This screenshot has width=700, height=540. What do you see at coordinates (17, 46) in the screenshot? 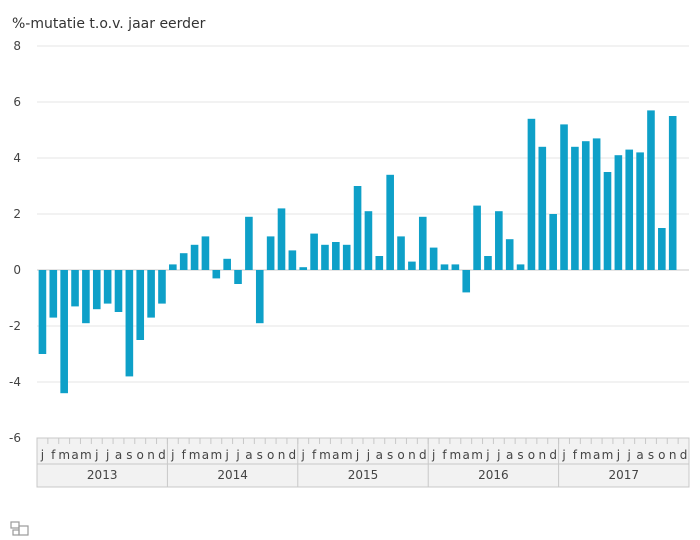
I see `y-tick-label: 8` at bounding box center [17, 46].